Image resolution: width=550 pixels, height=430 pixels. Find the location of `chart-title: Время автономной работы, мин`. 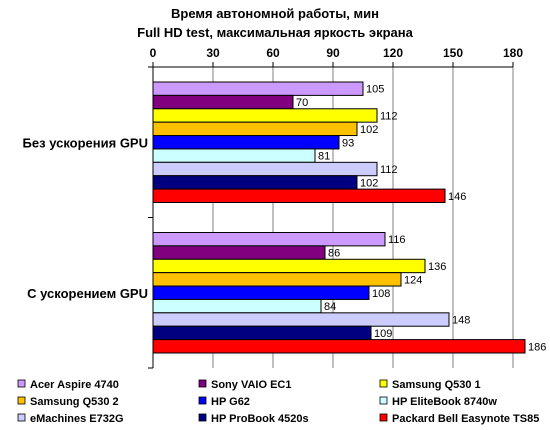

chart-title: Время автономной работы, мин is located at coordinates (275, 13).